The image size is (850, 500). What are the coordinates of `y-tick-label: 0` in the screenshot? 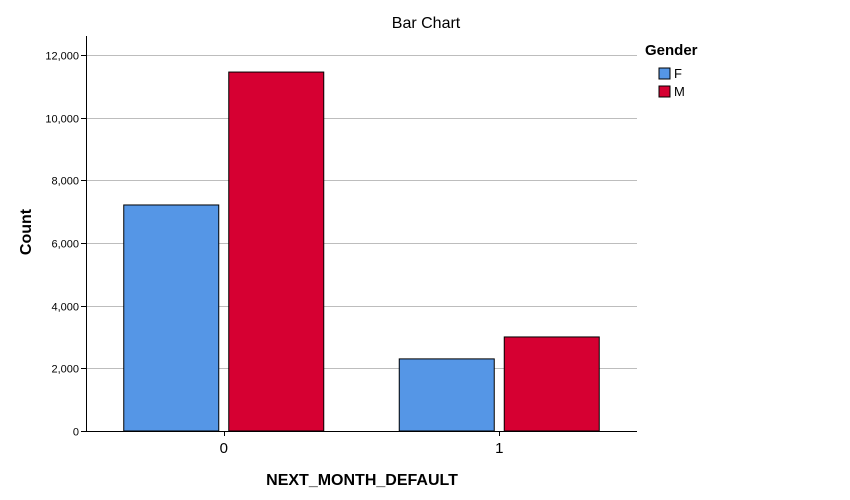 It's located at (76, 433).